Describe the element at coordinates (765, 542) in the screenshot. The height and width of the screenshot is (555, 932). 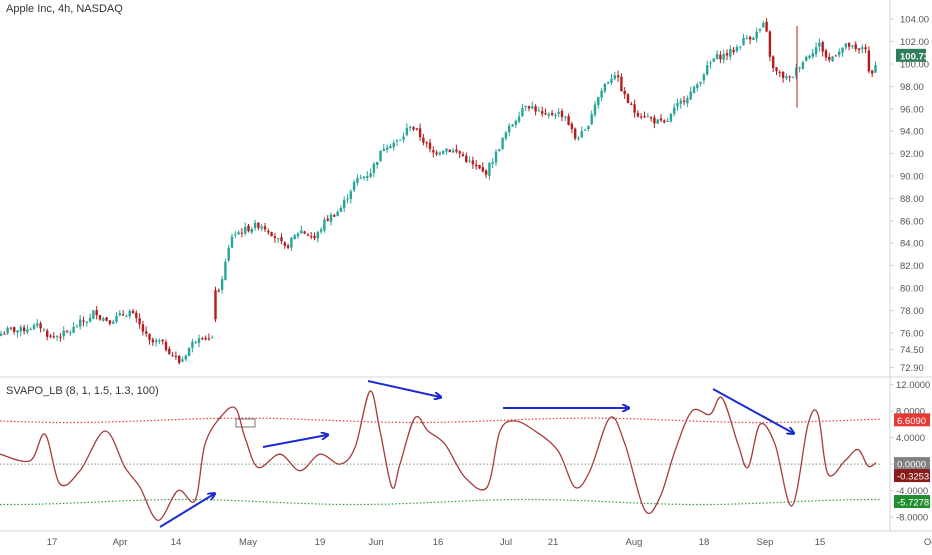
I see `x-tick-label: Sep` at that location.